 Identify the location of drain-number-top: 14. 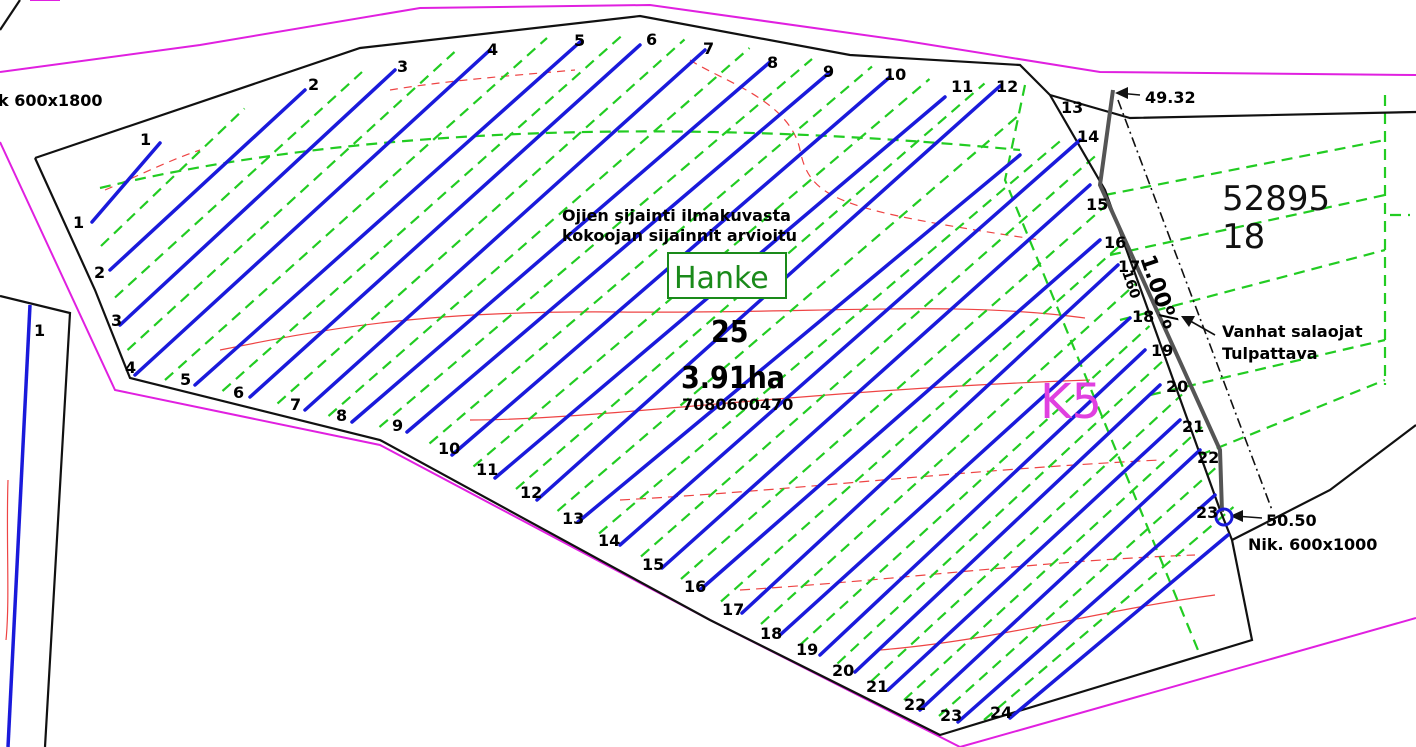
(1088, 136).